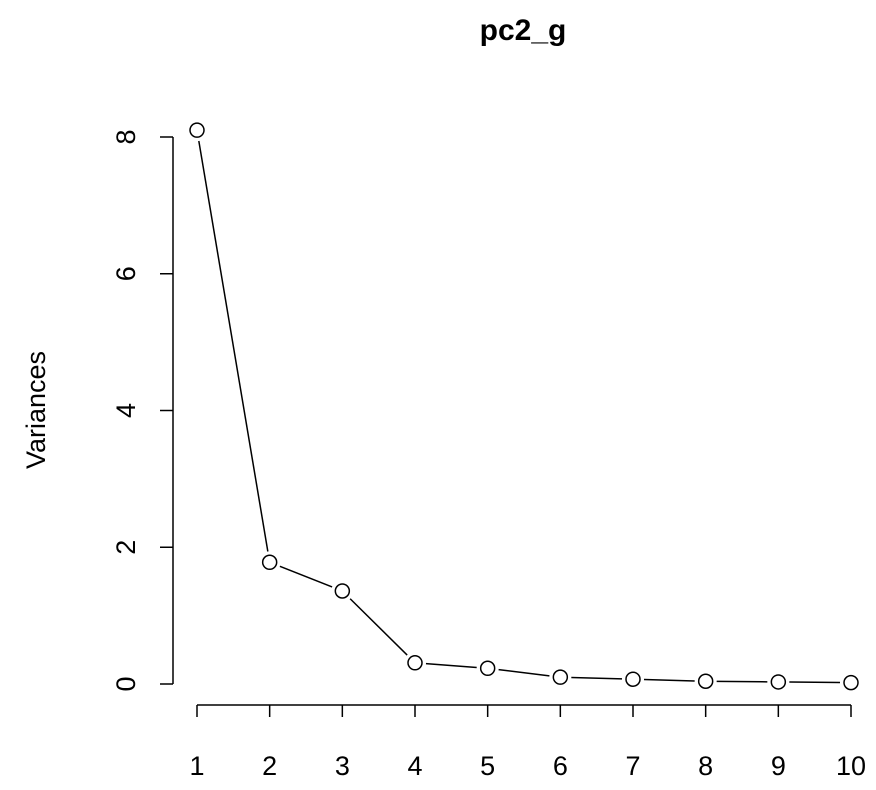 This screenshot has height=790, width=876. I want to click on x-tick-label: 5, so click(487, 766).